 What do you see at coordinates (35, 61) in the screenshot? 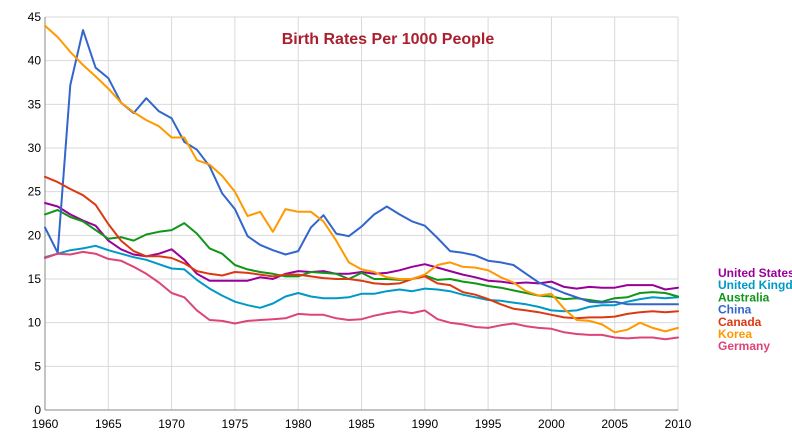
I see `y-tick-label: 40` at bounding box center [35, 61].